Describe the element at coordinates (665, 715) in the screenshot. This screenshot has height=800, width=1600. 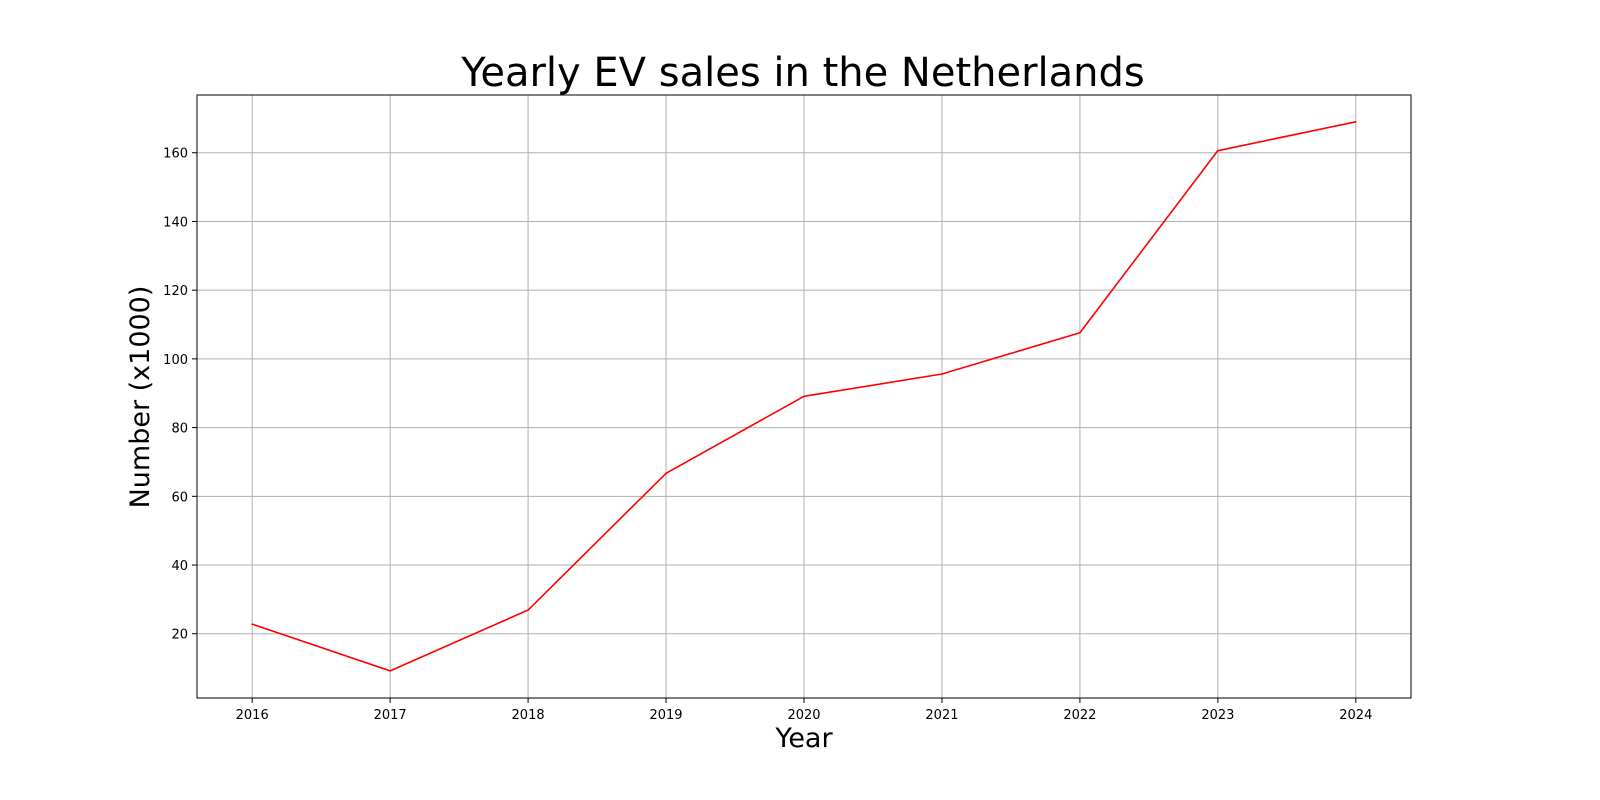
I see `x-tick-label: 2019` at that location.